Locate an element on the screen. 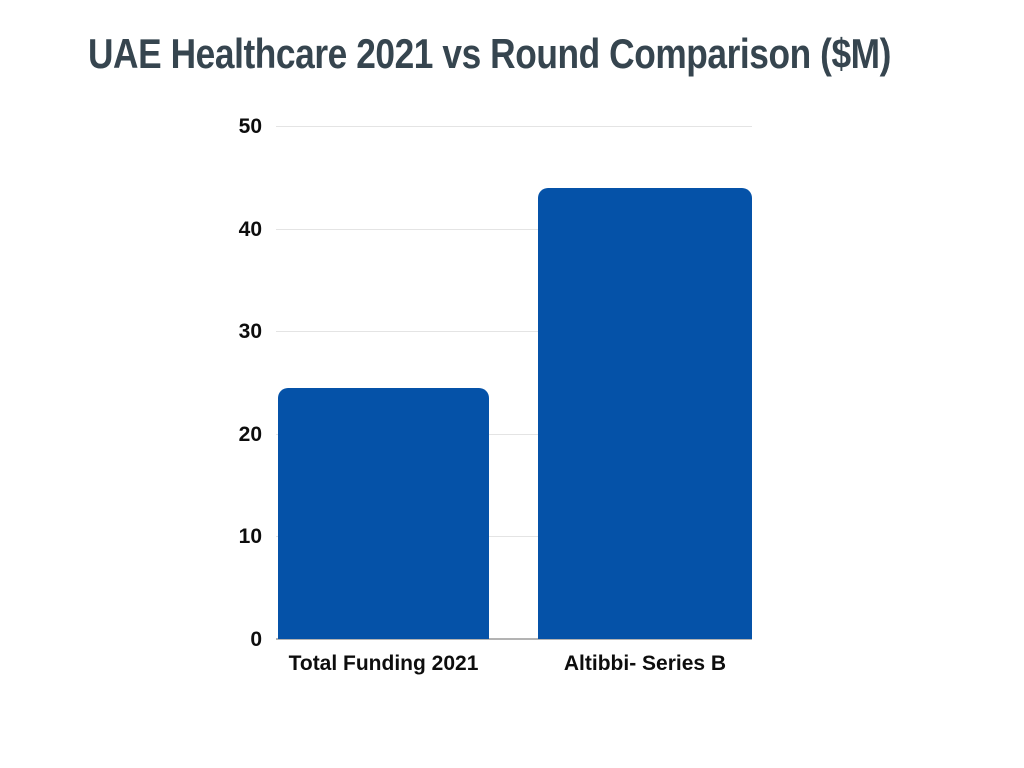  bar-total-funding-2021 is located at coordinates (383, 513).